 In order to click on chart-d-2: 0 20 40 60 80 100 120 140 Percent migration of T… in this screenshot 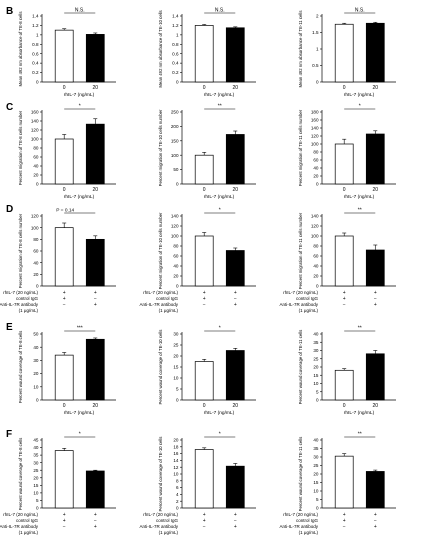, I will do `click(197, 260)`.